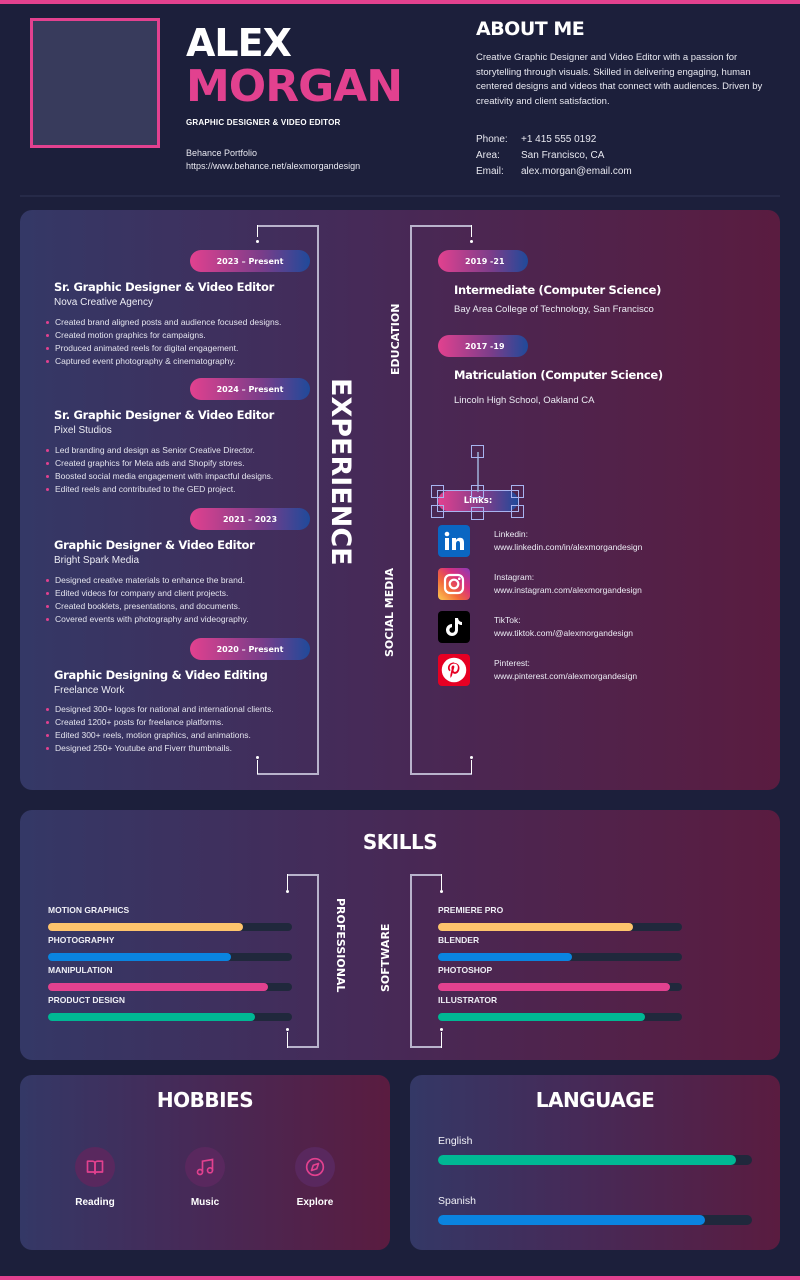 The height and width of the screenshot is (1280, 800). What do you see at coordinates (576, 171) in the screenshot?
I see `email-value: alex.morgan@email.com` at bounding box center [576, 171].